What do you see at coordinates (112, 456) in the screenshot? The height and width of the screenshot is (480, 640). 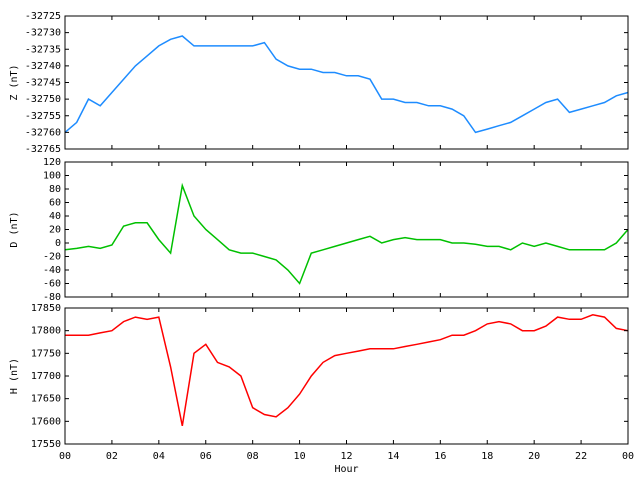 I see `x-tick-label: 02` at bounding box center [112, 456].